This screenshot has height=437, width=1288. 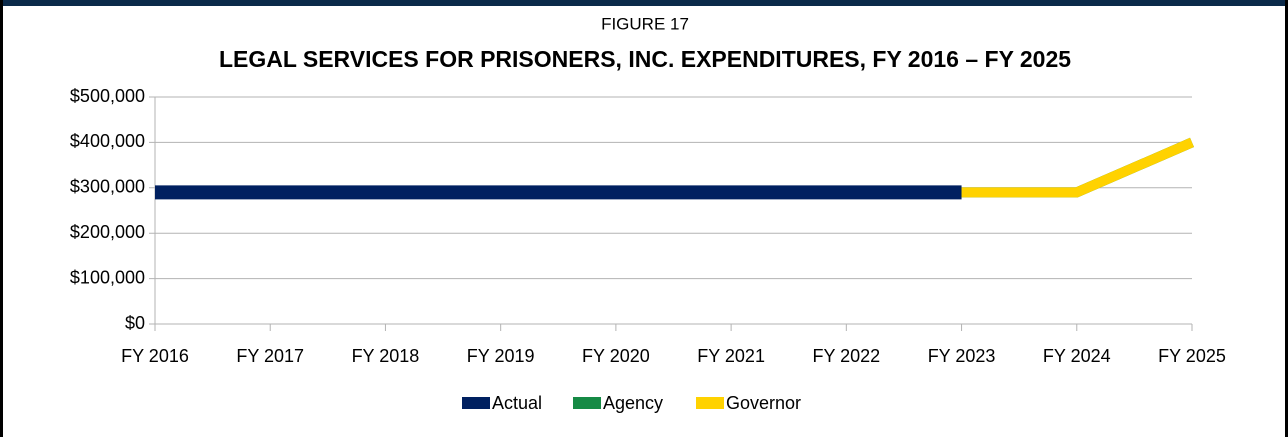 I want to click on x-tick-label: FY 2020, so click(x=616, y=356).